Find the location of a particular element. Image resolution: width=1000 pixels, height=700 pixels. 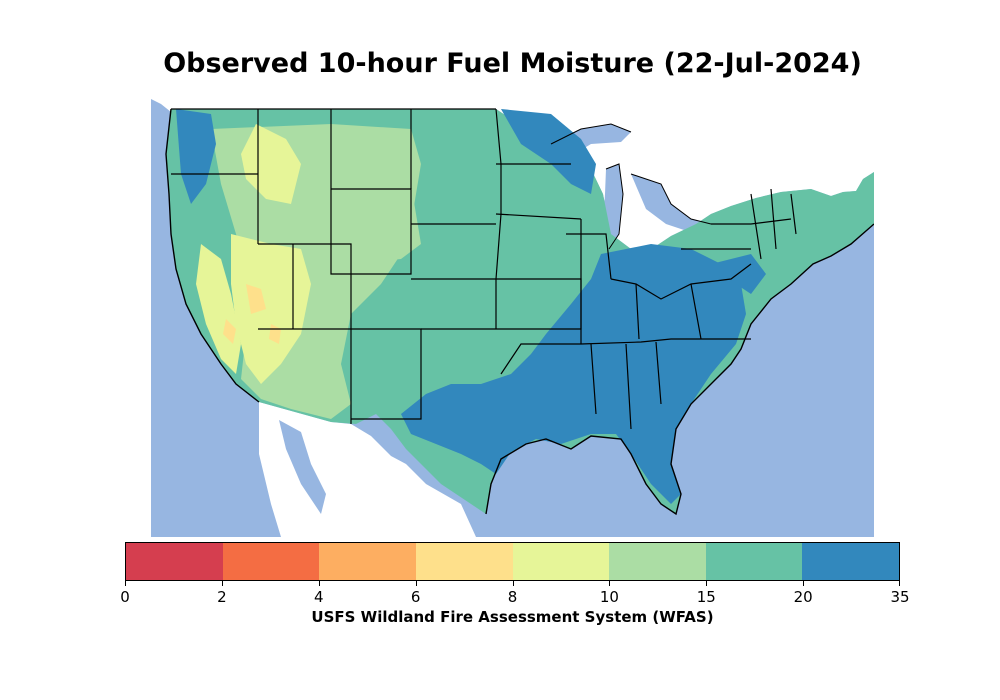

great-lakes-shore is located at coordinates (631, 186).